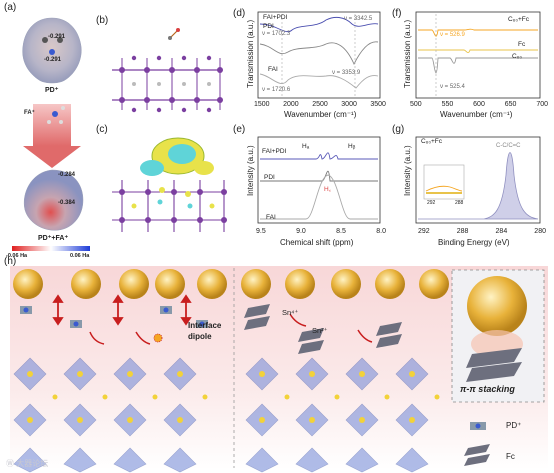  I want to click on scale-min-label: -0.06 Ha, so click(17, 256).